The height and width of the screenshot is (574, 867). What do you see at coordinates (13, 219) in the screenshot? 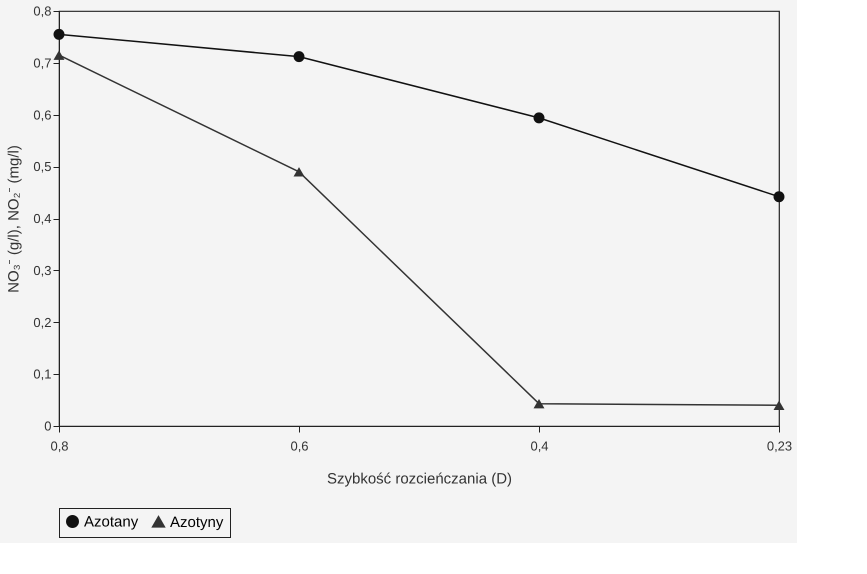
I see `y-axis-title: NO₃⁻ (g/l), NO₂⁻ (mg/l)` at bounding box center [13, 219].